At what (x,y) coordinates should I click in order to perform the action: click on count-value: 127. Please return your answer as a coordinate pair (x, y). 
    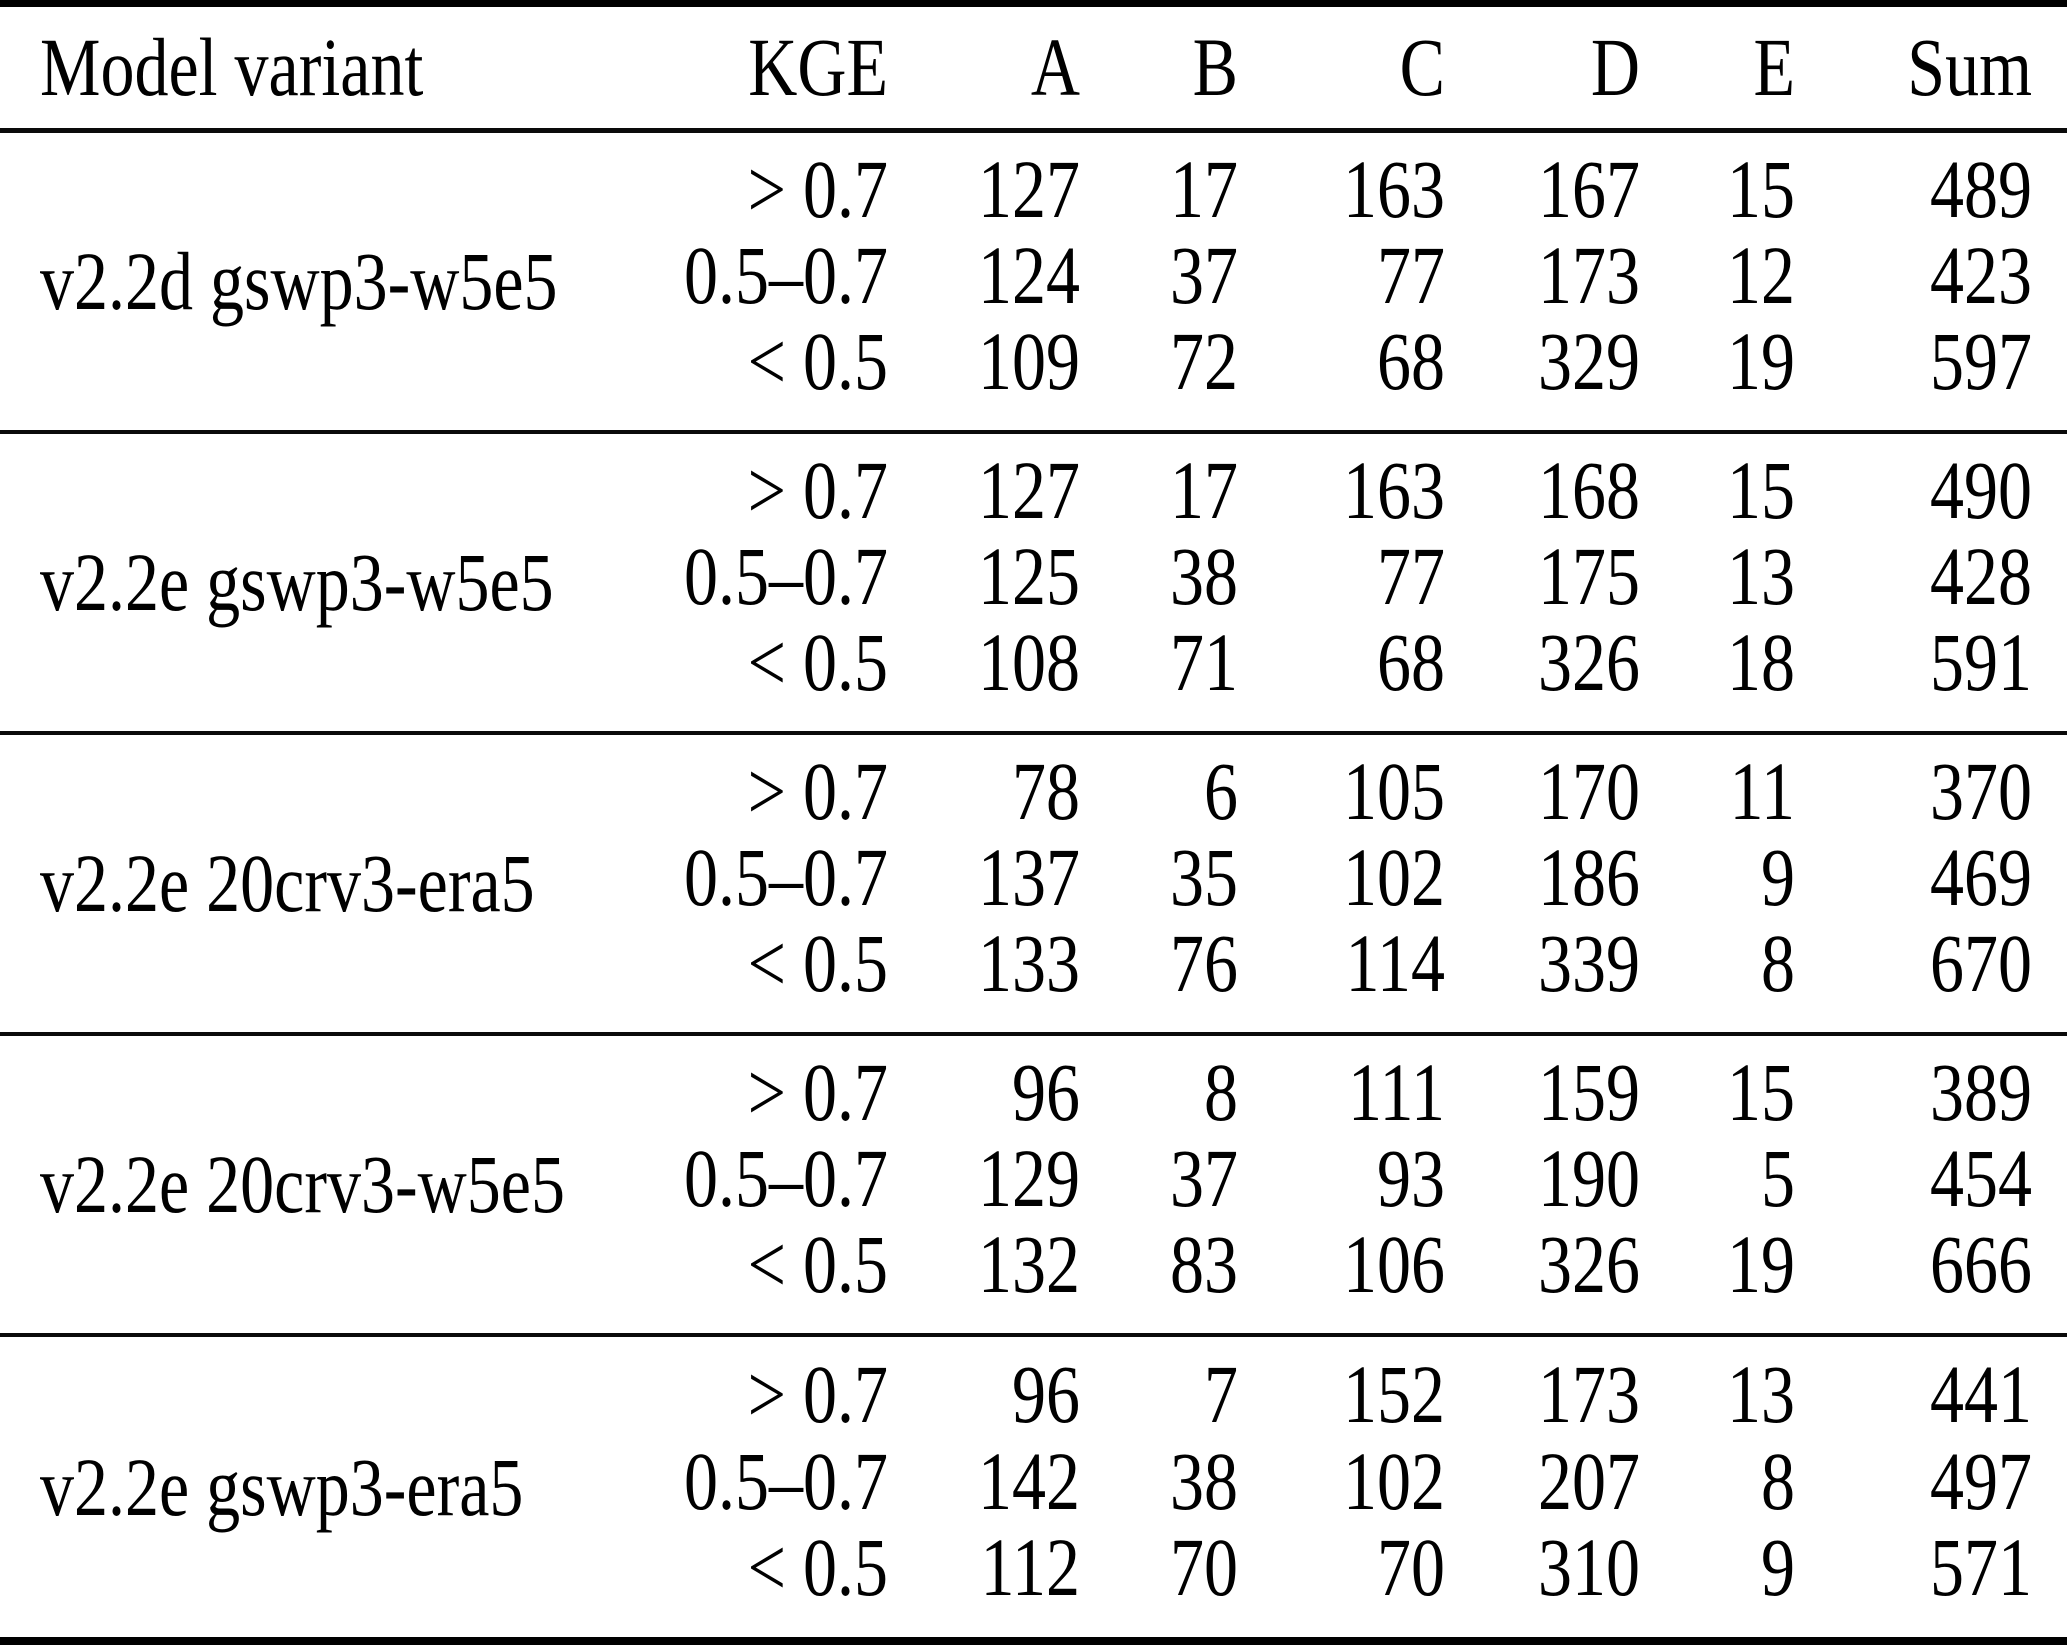
    Looking at the image, I should click on (1029, 189).